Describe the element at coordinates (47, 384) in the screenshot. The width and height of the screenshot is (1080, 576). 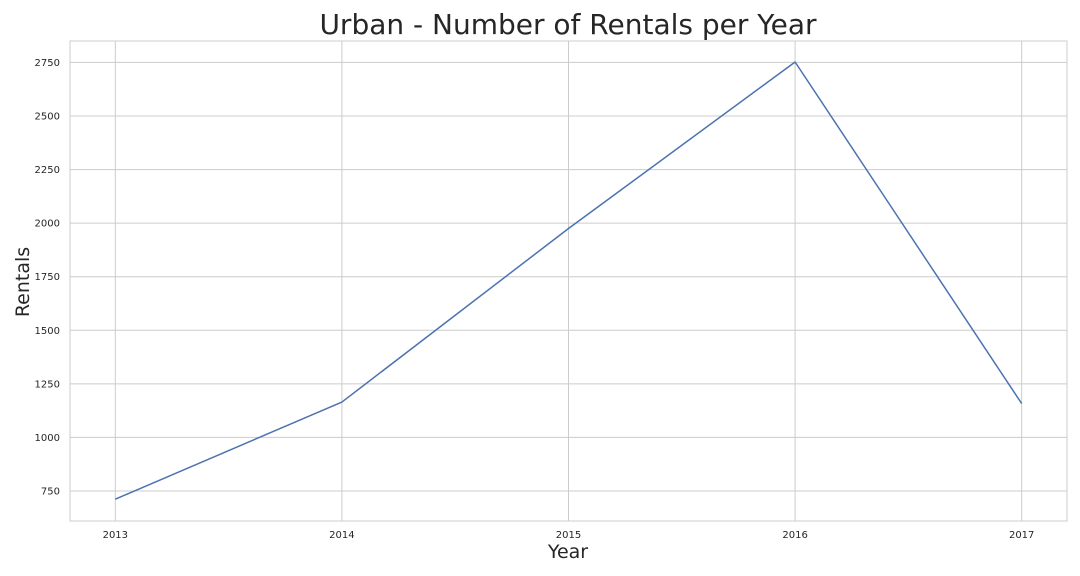
I see `y-tick-label: 1250` at that location.